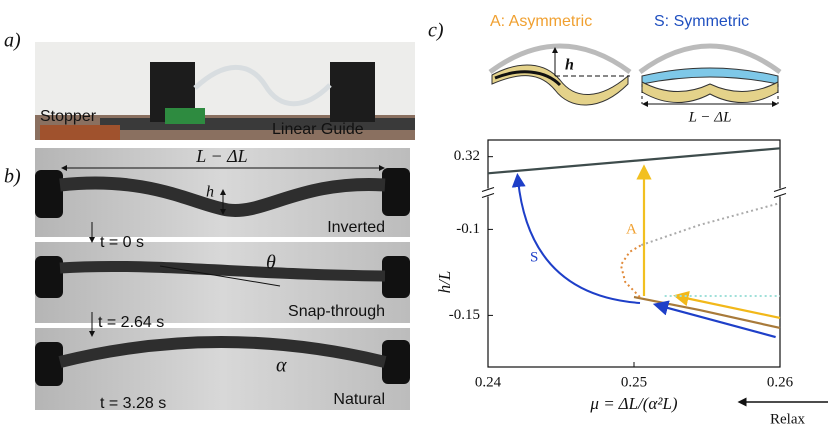 Image resolution: width=830 pixels, height=437 pixels. What do you see at coordinates (271, 263) in the screenshot?
I see `angle-label: θ` at bounding box center [271, 263].